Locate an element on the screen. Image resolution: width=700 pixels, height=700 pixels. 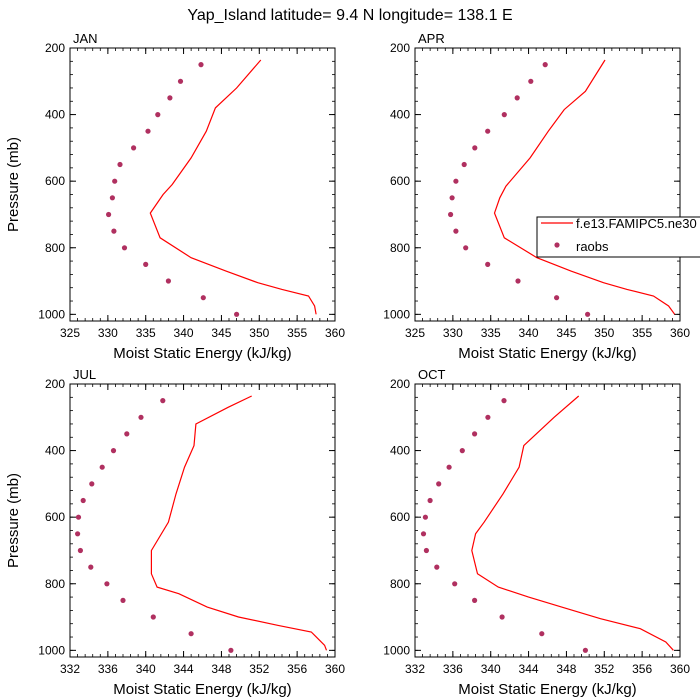
x-tick-label: 352 is located at coordinates (259, 669).